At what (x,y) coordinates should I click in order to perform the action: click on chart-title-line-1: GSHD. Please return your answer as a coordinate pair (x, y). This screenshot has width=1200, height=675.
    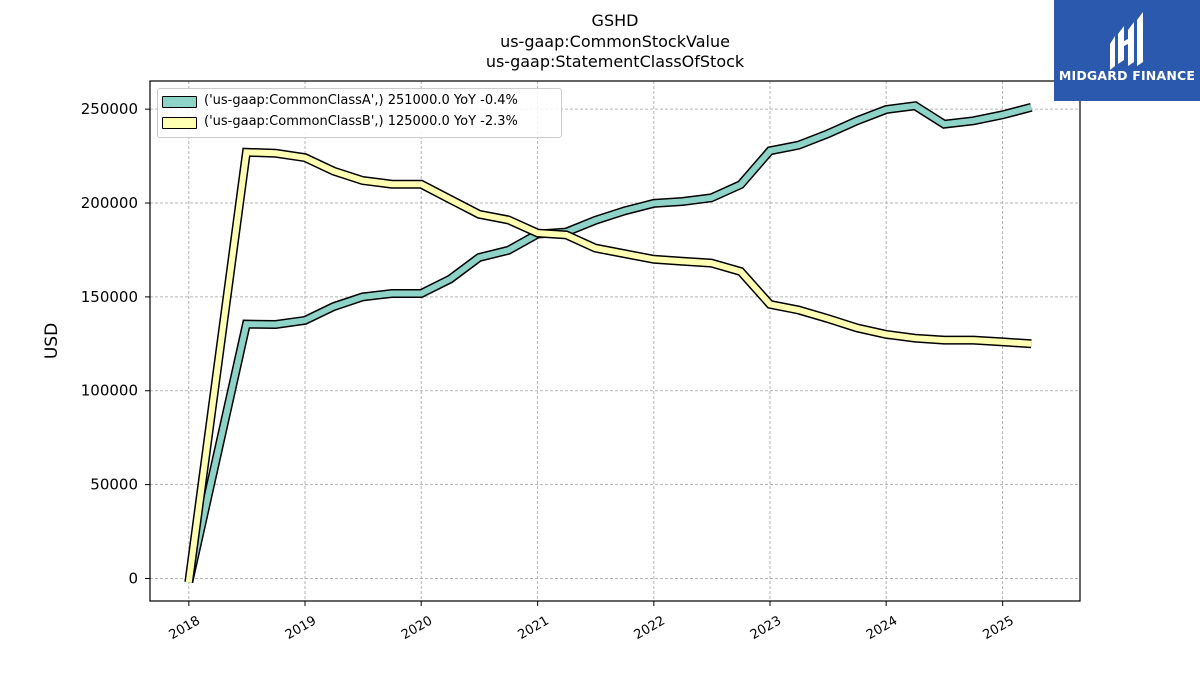
    Looking at the image, I should click on (615, 20).